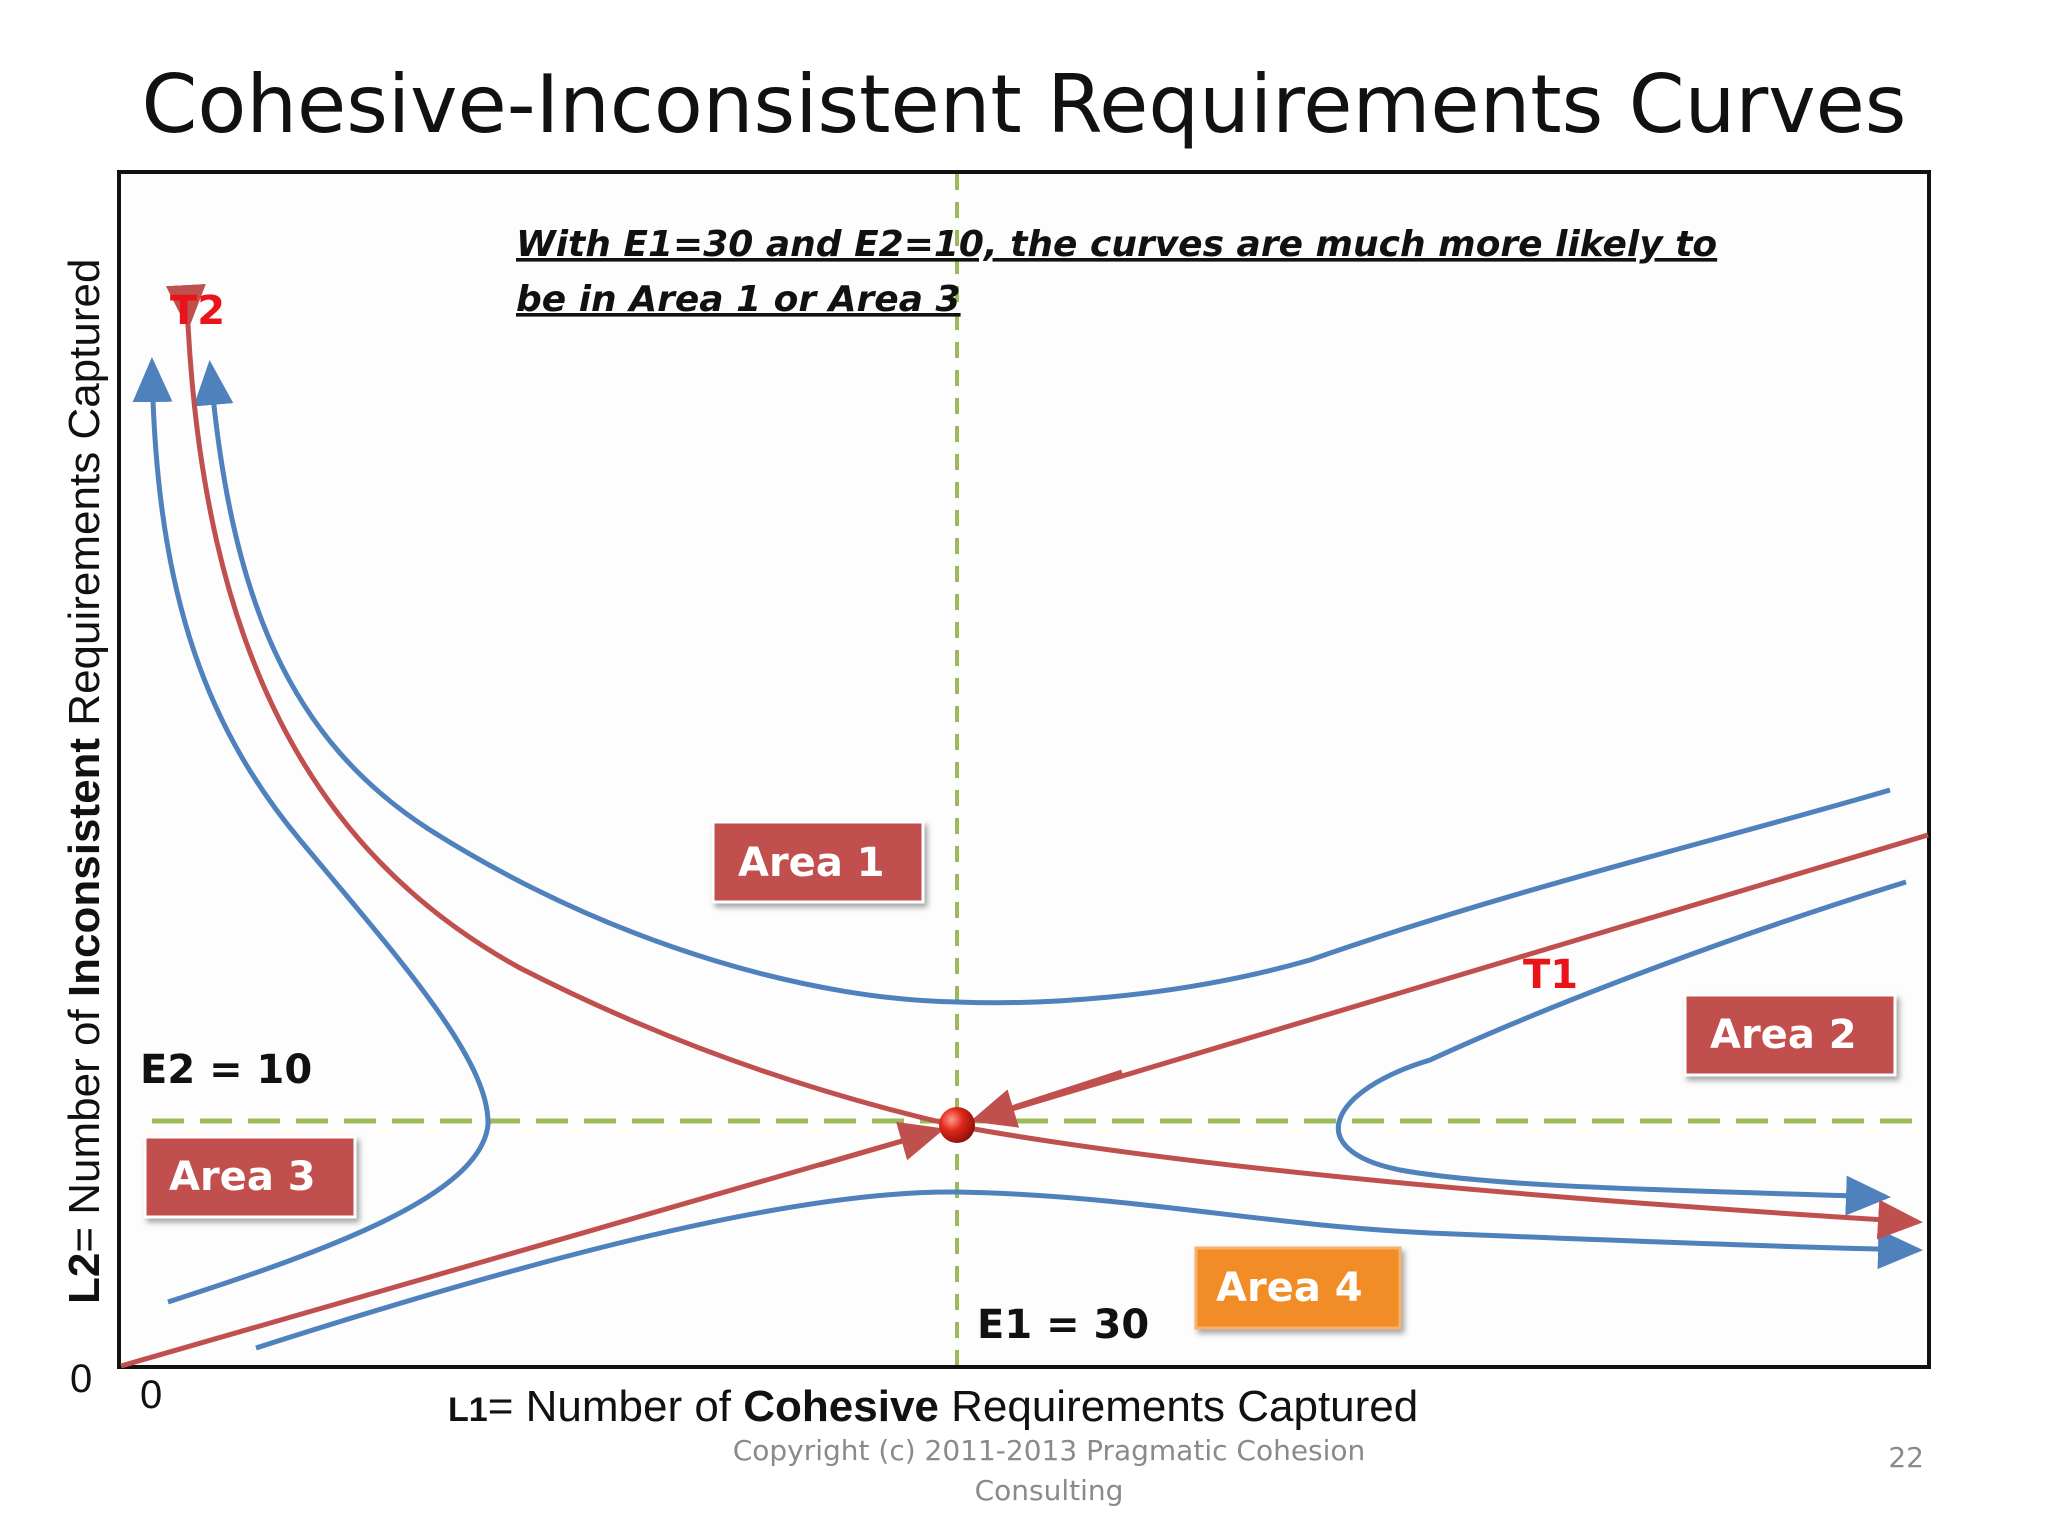 Image resolution: width=2048 pixels, height=1536 pixels. Describe the element at coordinates (468, 1410) in the screenshot. I see `x-axis-prefix: L1` at that location.